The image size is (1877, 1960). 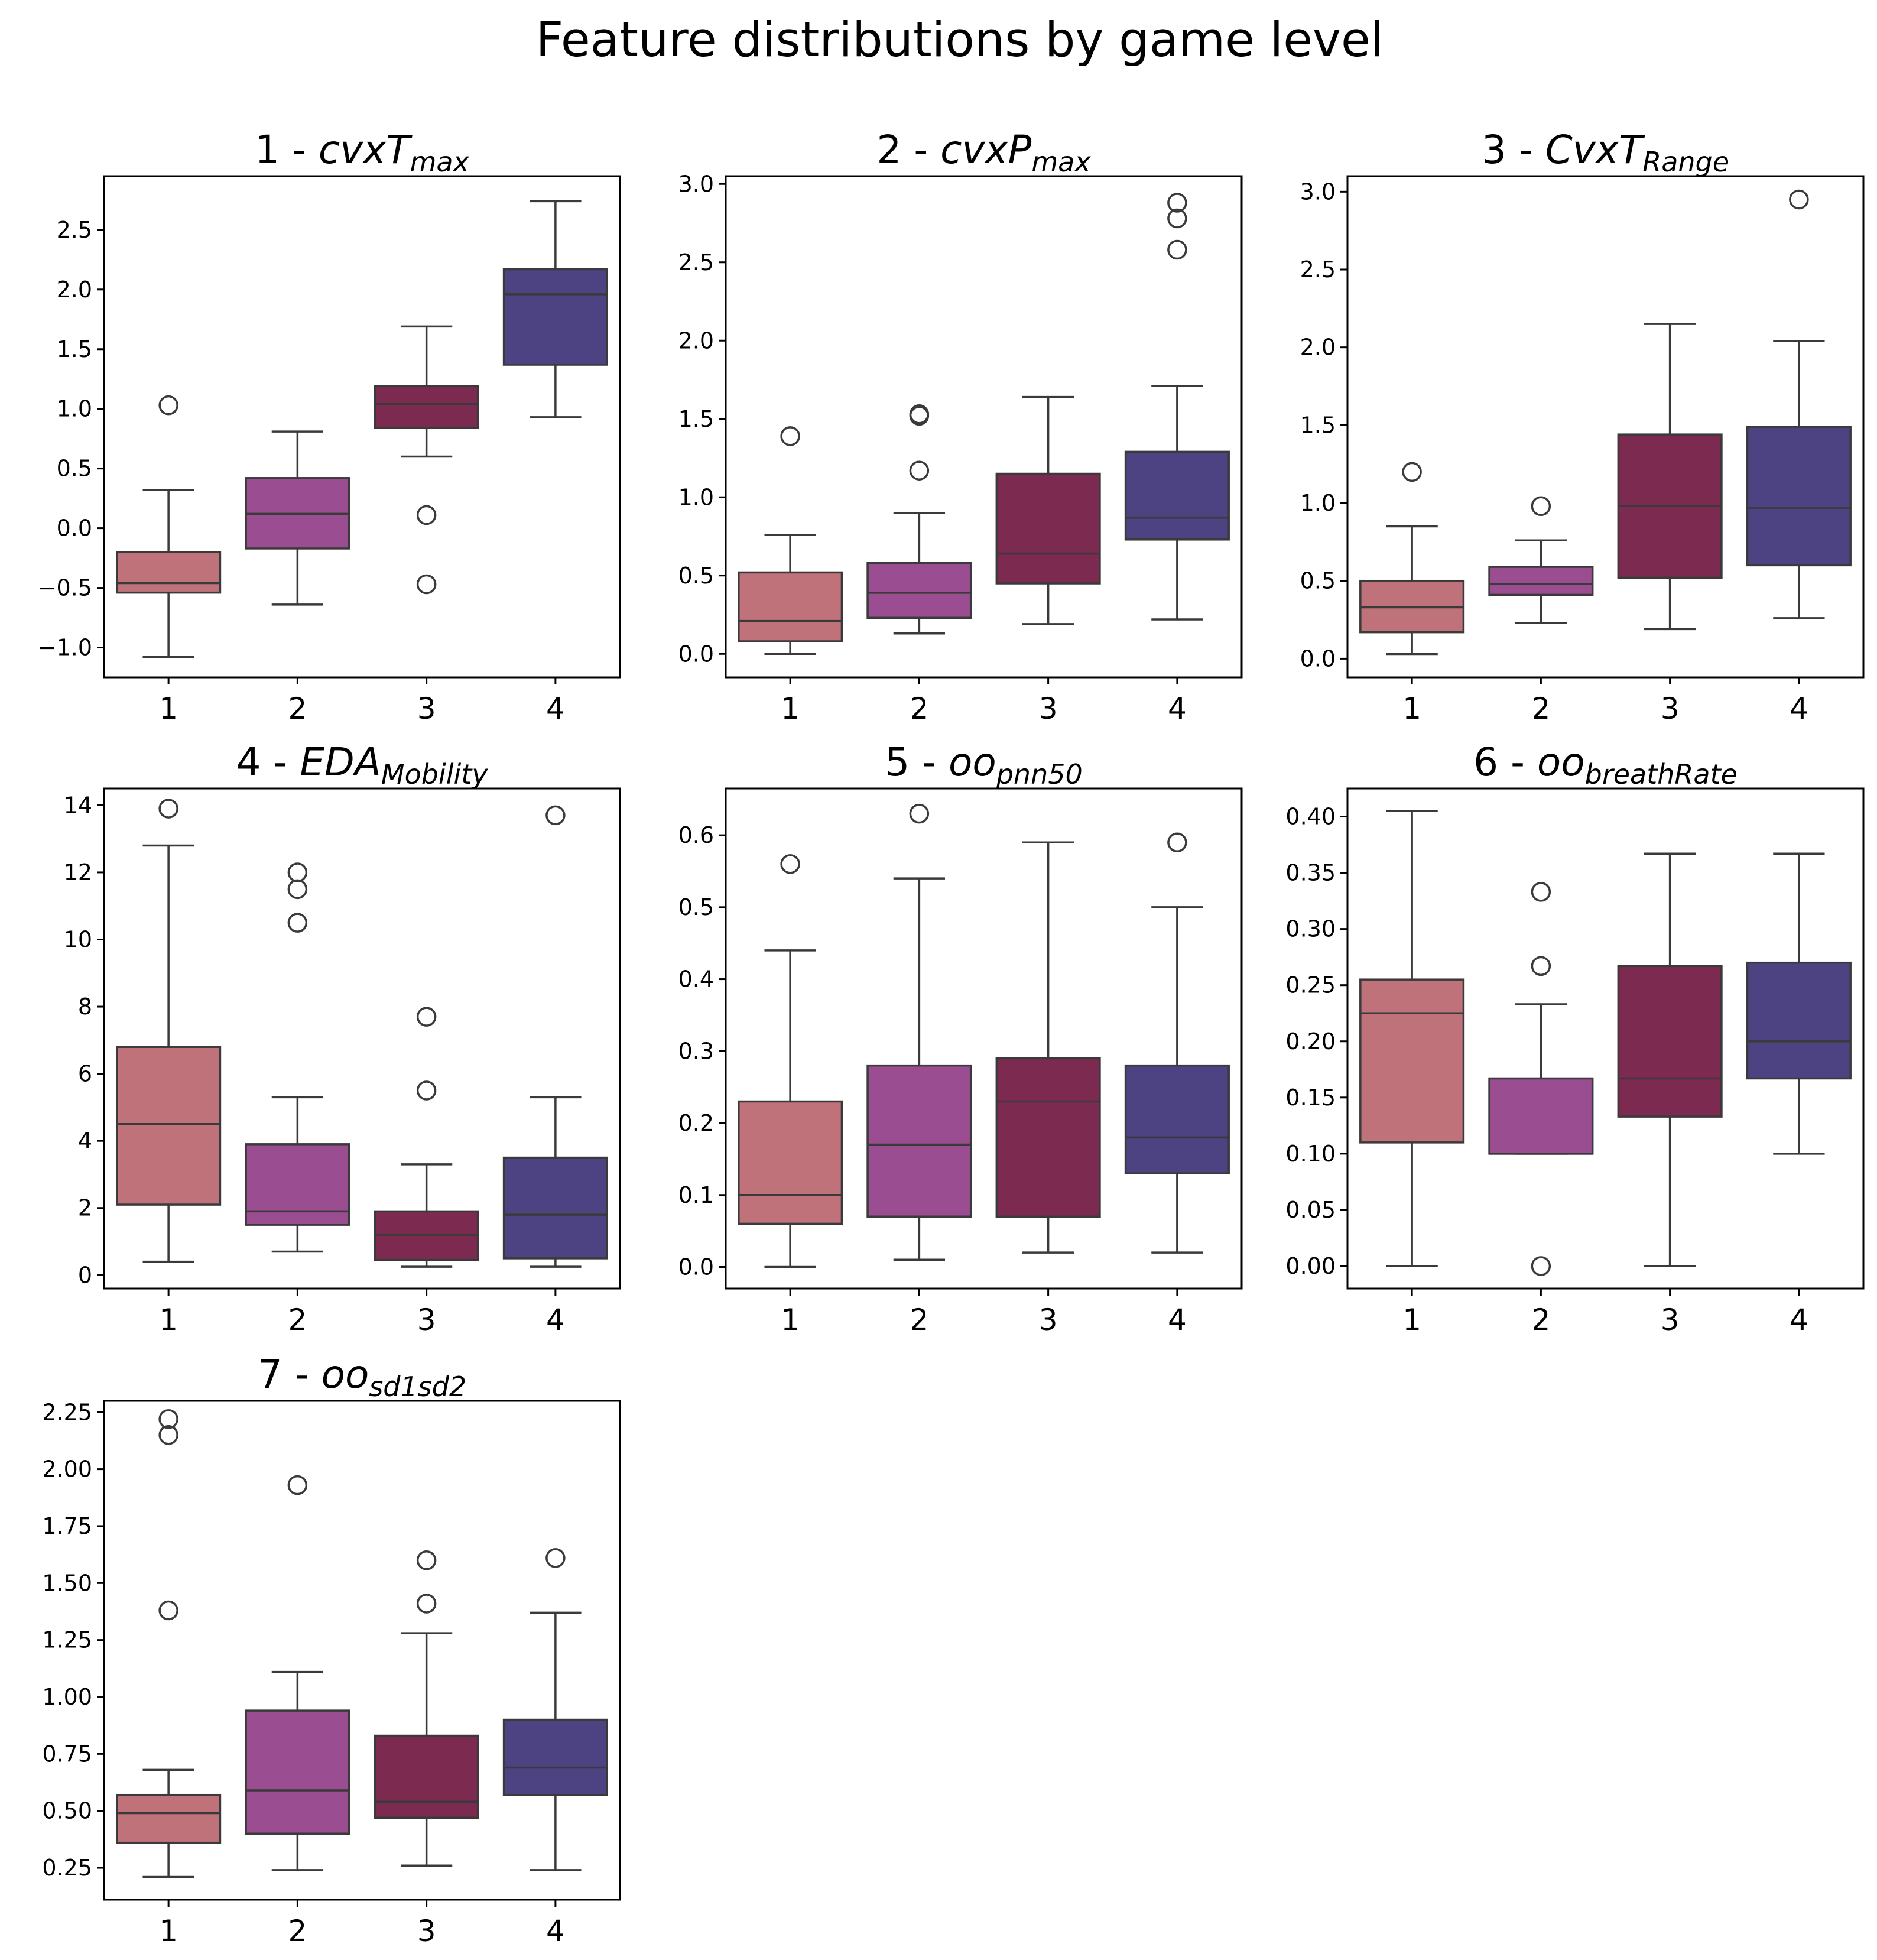 I want to click on title-base: EDA, so click(x=340, y=762).